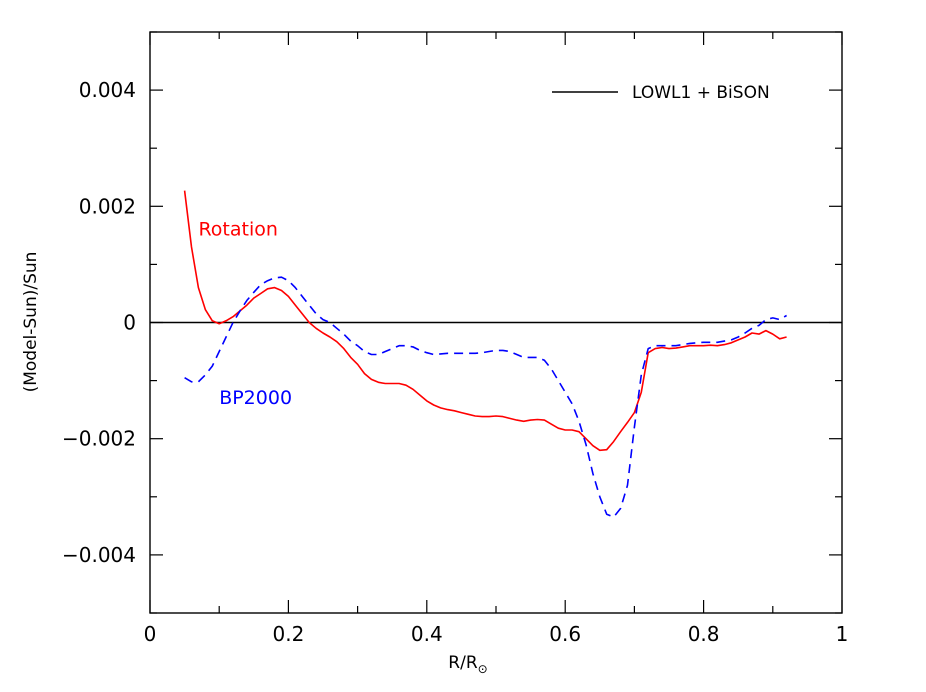 This screenshot has width=926, height=692. I want to click on annotation-bp2000: BP2000, so click(255, 398).